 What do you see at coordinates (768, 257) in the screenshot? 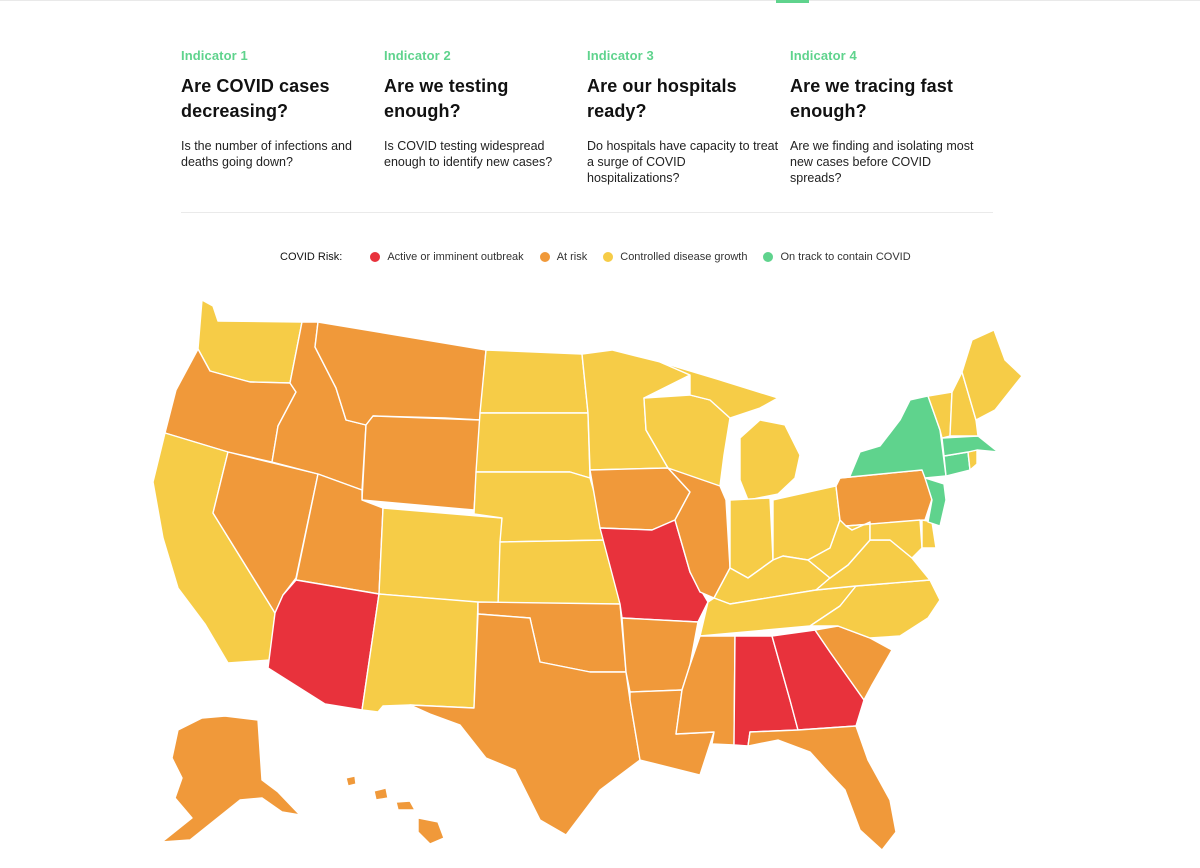
I see `legend-dot-green` at bounding box center [768, 257].